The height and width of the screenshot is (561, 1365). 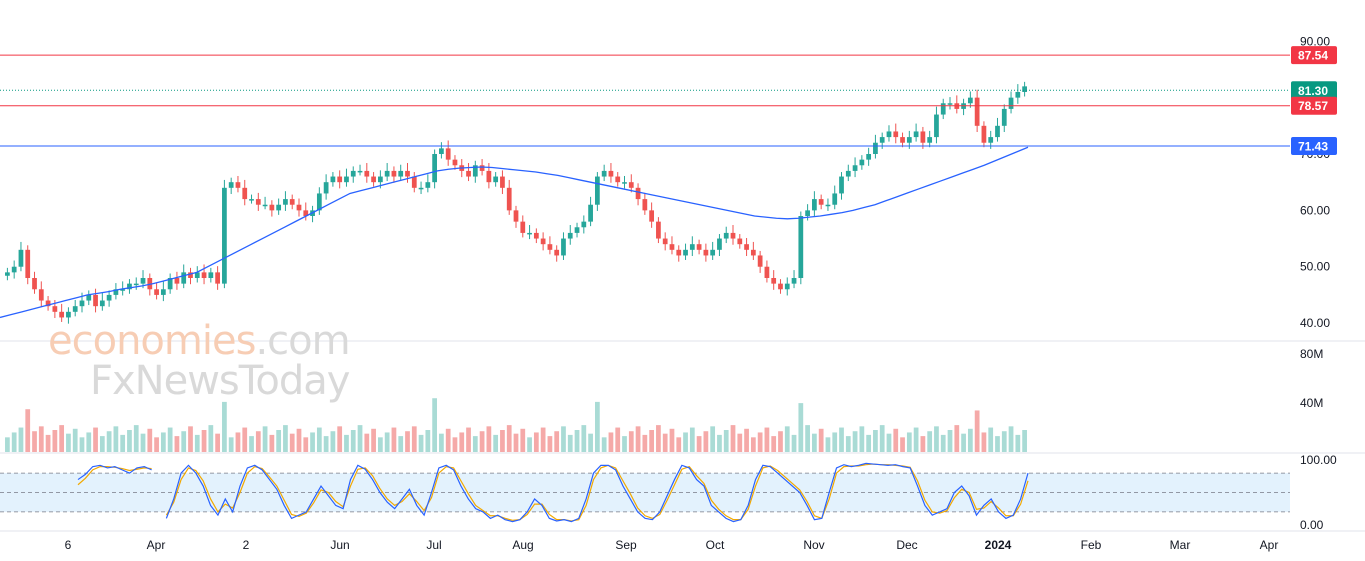 I want to click on support-label: 71.43, so click(x=1313, y=146).